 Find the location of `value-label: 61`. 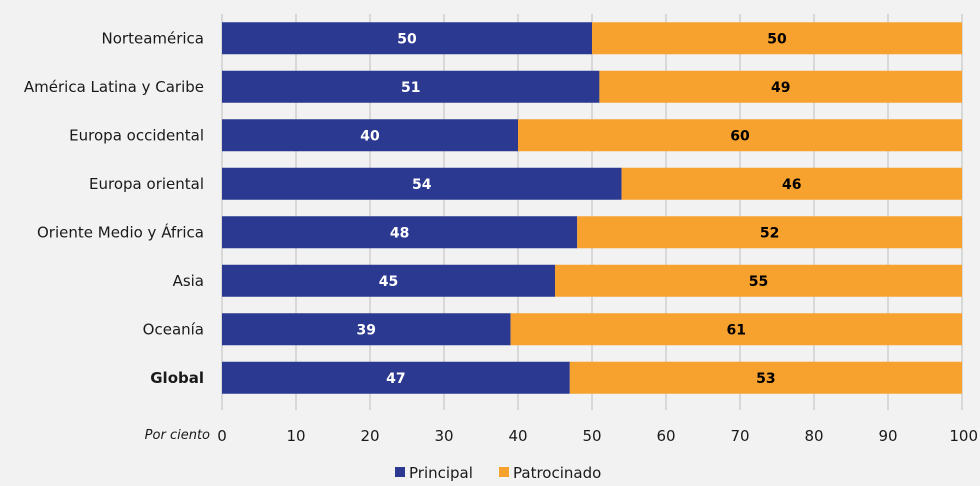

value-label: 61 is located at coordinates (736, 330).